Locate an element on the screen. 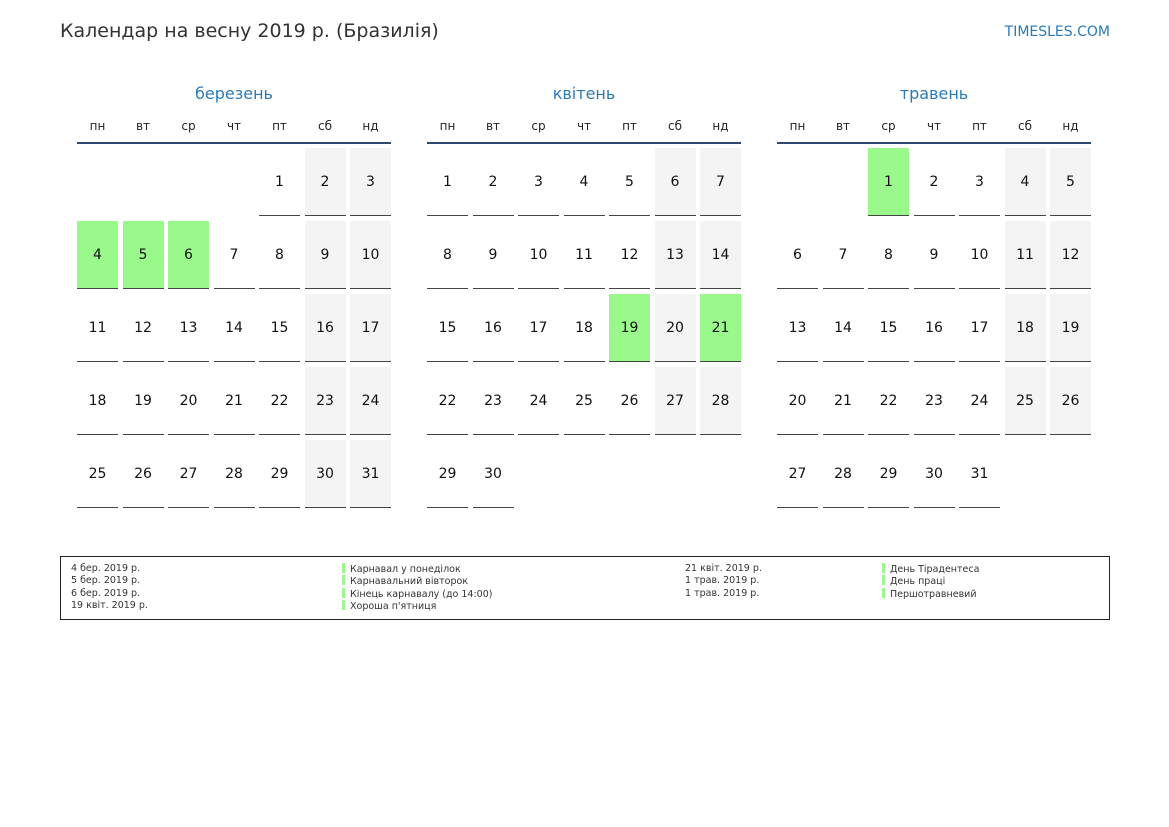 The width and height of the screenshot is (1169, 827). legend-date: 1 трав. 2019 р. is located at coordinates (722, 593).